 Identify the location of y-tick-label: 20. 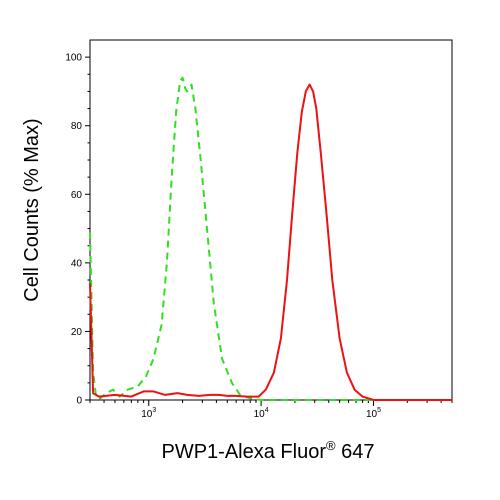
(77, 332).